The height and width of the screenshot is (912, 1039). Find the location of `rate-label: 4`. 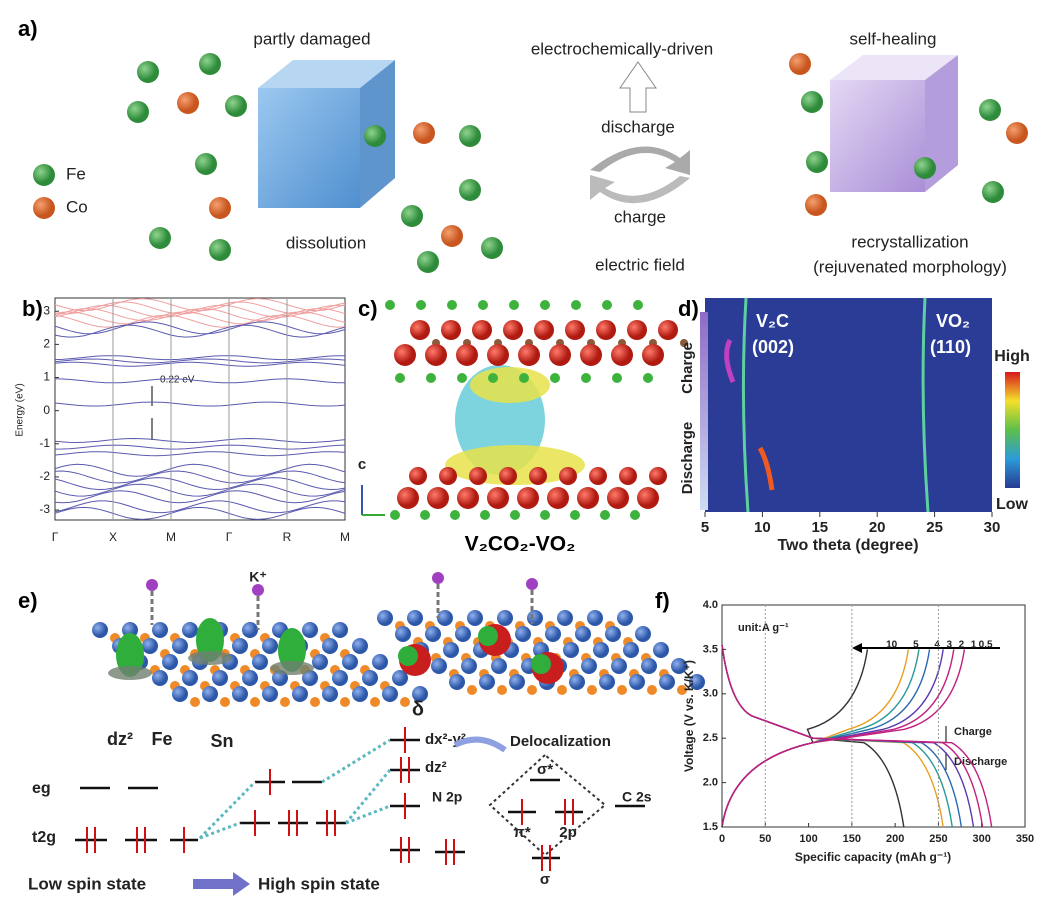

rate-label: 4 is located at coordinates (937, 645).